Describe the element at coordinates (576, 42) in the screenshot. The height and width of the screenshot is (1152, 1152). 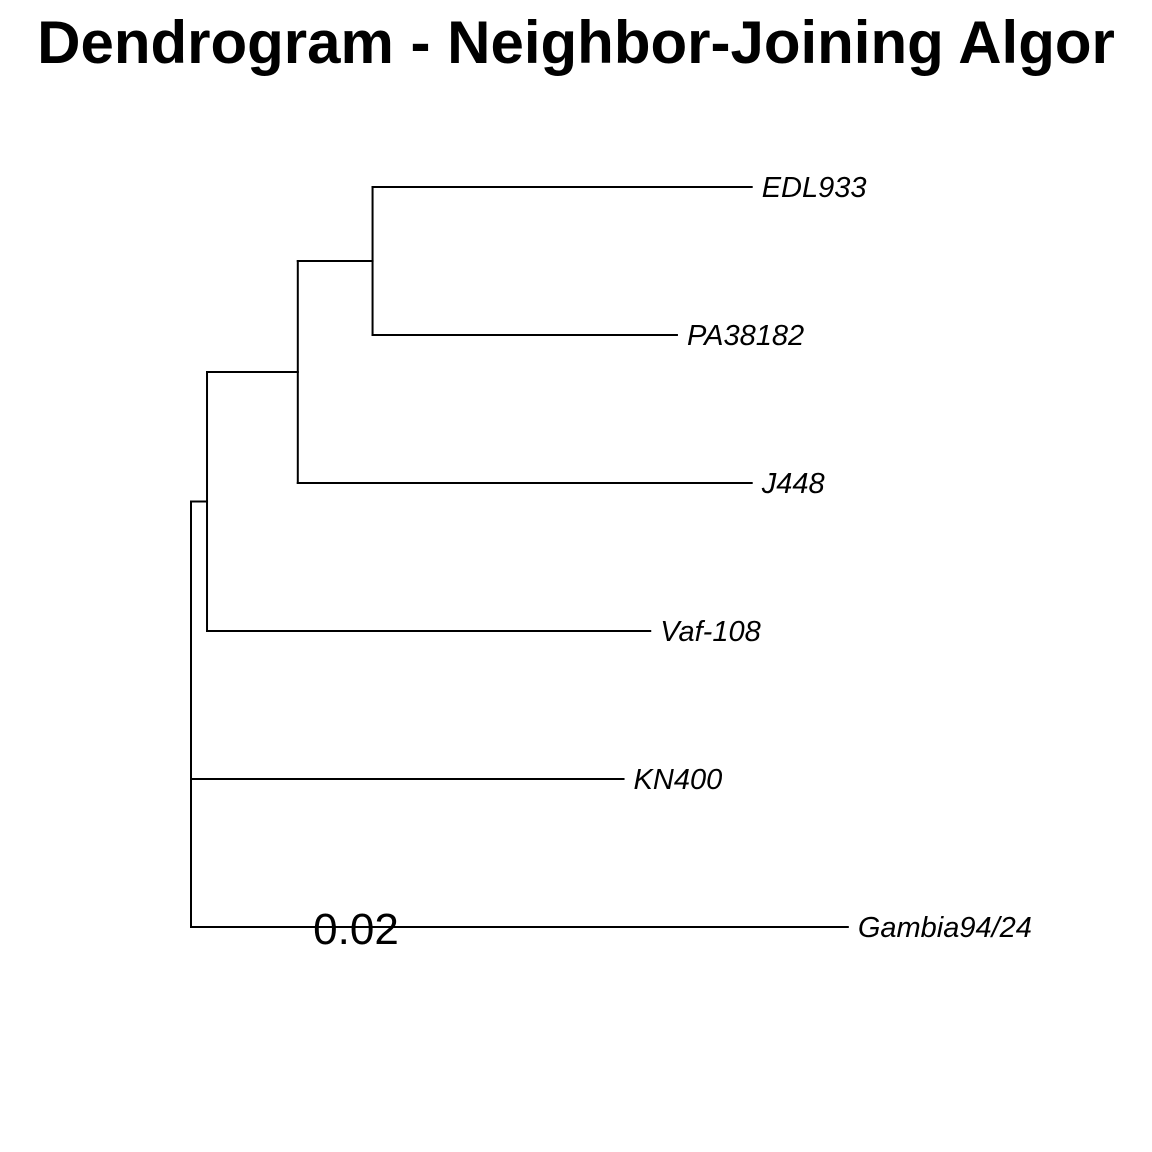
I see `figure-title: Dendrogram - Neighbor-Joining Algor` at that location.